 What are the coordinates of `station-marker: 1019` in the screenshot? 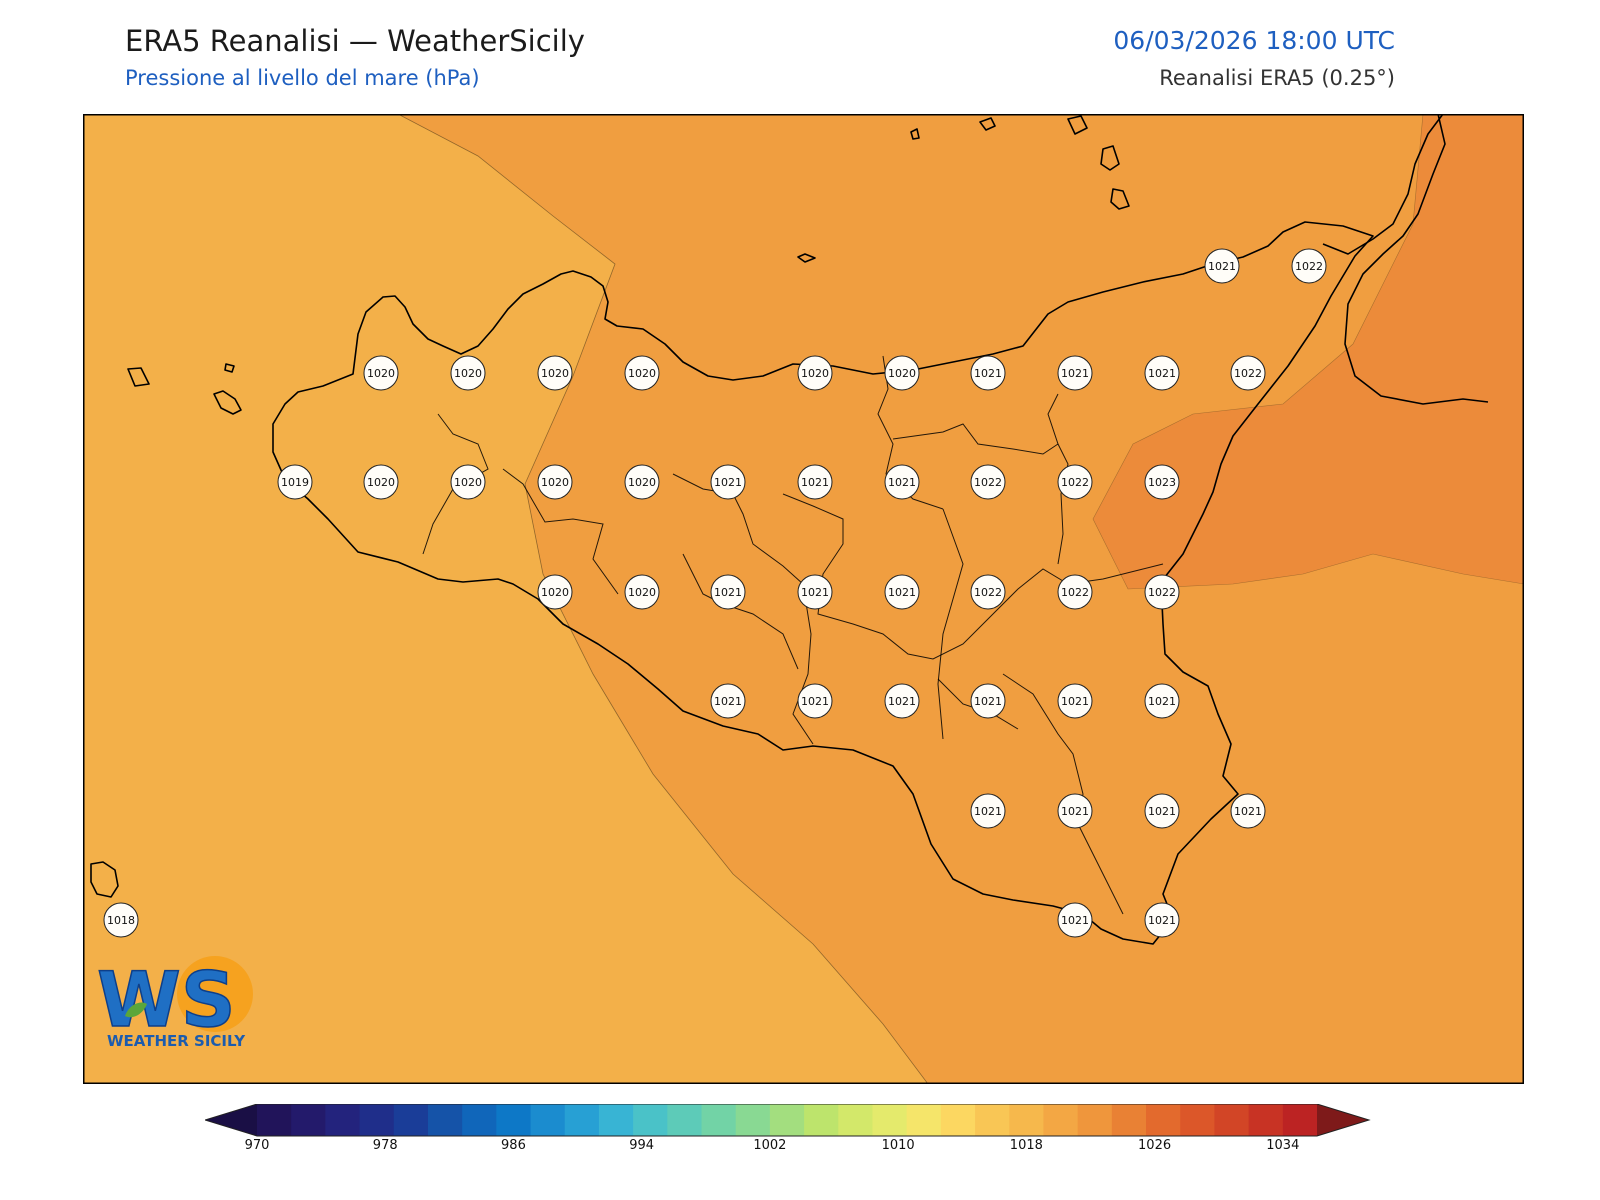 It's located at (295, 482).